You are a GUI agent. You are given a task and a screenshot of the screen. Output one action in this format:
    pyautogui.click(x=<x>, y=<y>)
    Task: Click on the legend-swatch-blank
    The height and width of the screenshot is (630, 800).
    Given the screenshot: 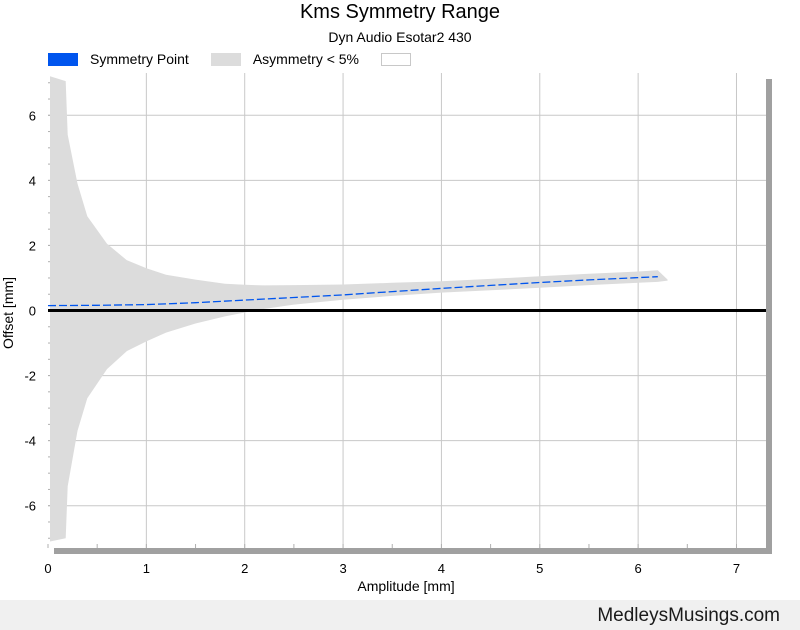 What is the action you would take?
    pyautogui.click(x=396, y=59)
    